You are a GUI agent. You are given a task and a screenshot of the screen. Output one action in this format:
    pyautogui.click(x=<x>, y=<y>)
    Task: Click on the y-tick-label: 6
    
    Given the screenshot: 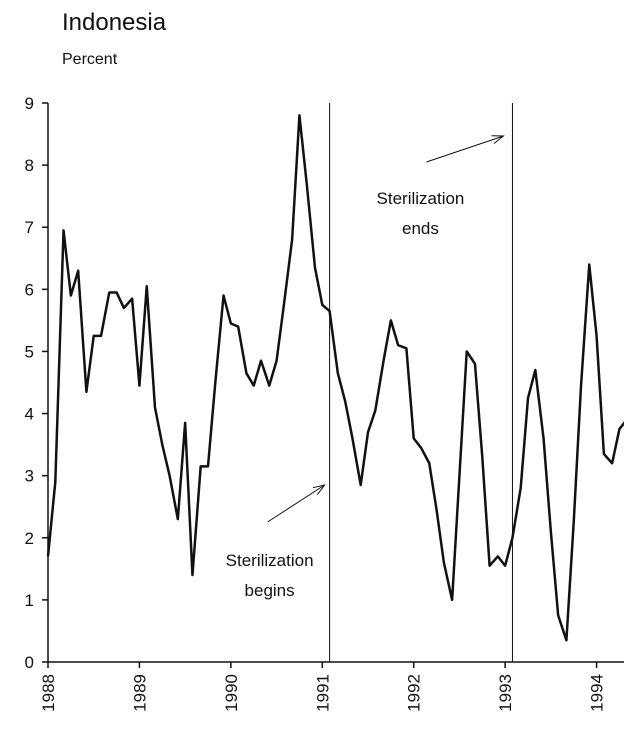 What is the action you would take?
    pyautogui.click(x=29, y=289)
    